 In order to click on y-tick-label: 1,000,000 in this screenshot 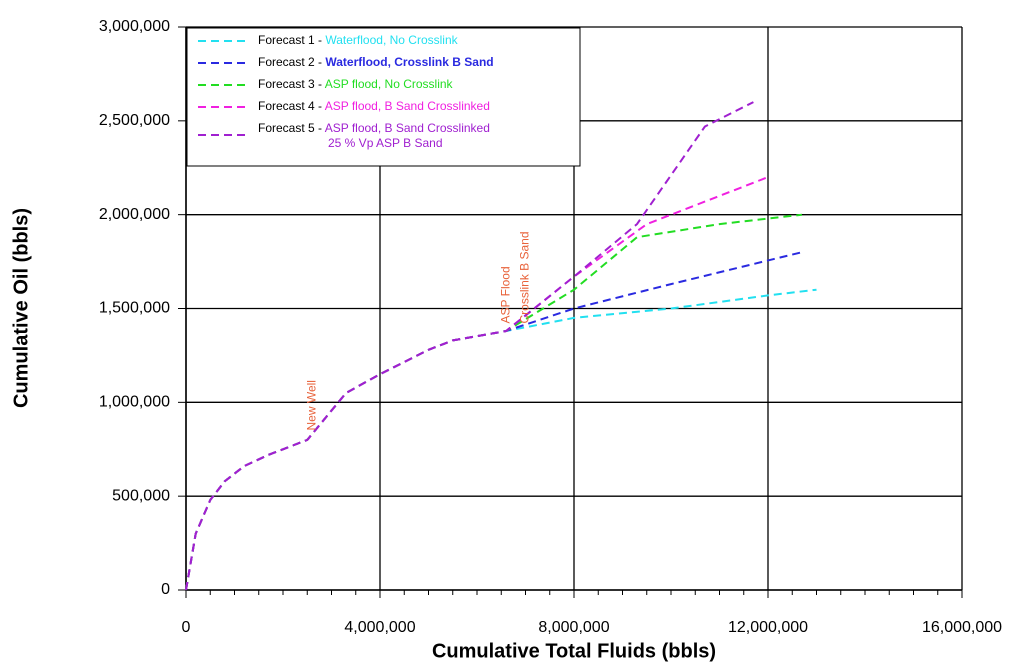, I will do `click(134, 402)`.